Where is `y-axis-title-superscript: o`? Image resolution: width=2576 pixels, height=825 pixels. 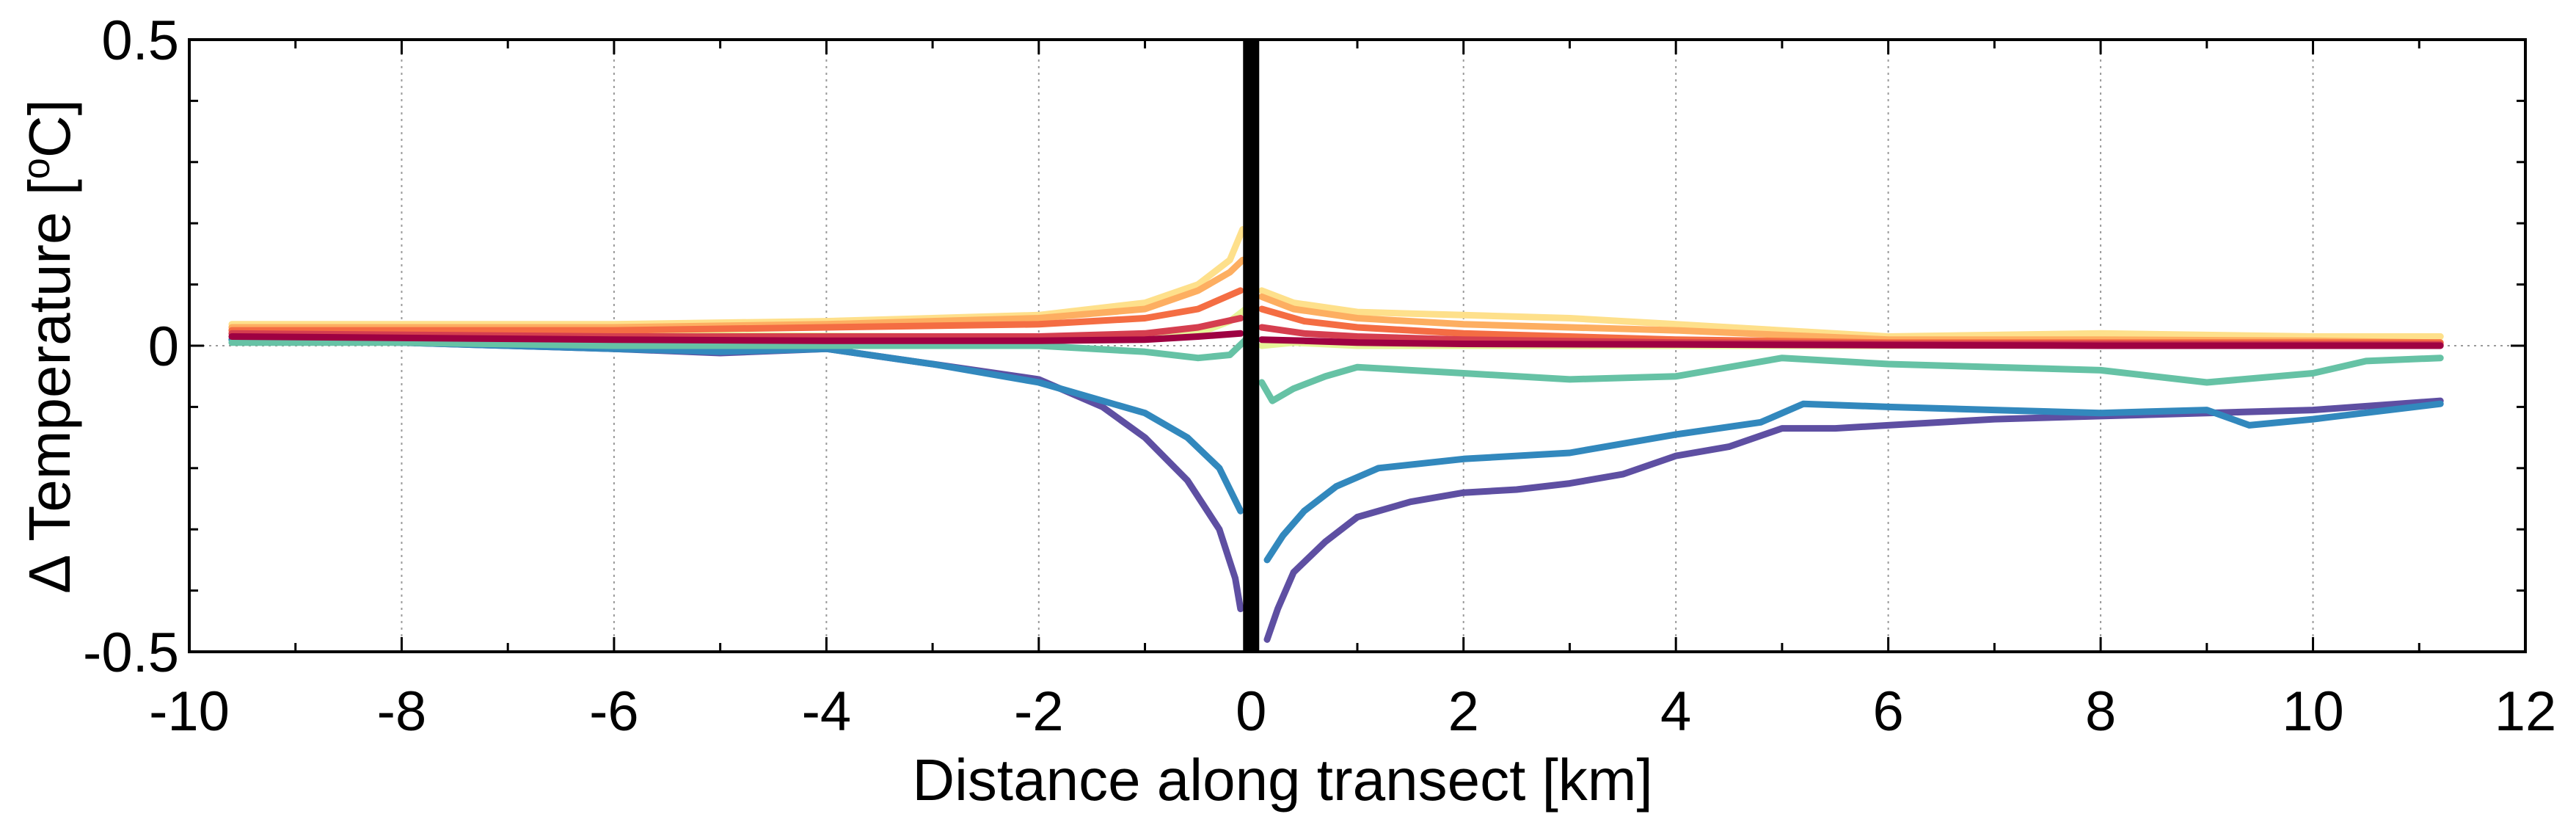
y-axis-title-superscript: o is located at coordinates (37, 168).